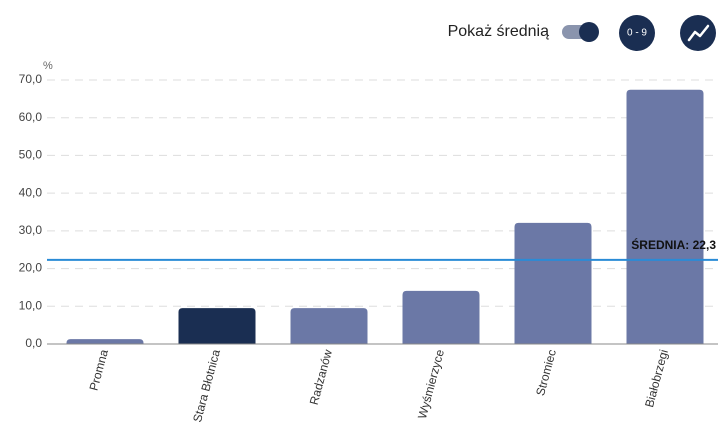 Image resolution: width=718 pixels, height=426 pixels. Describe the element at coordinates (31, 117) in the screenshot. I see `y-tick-label: 60,0` at that location.